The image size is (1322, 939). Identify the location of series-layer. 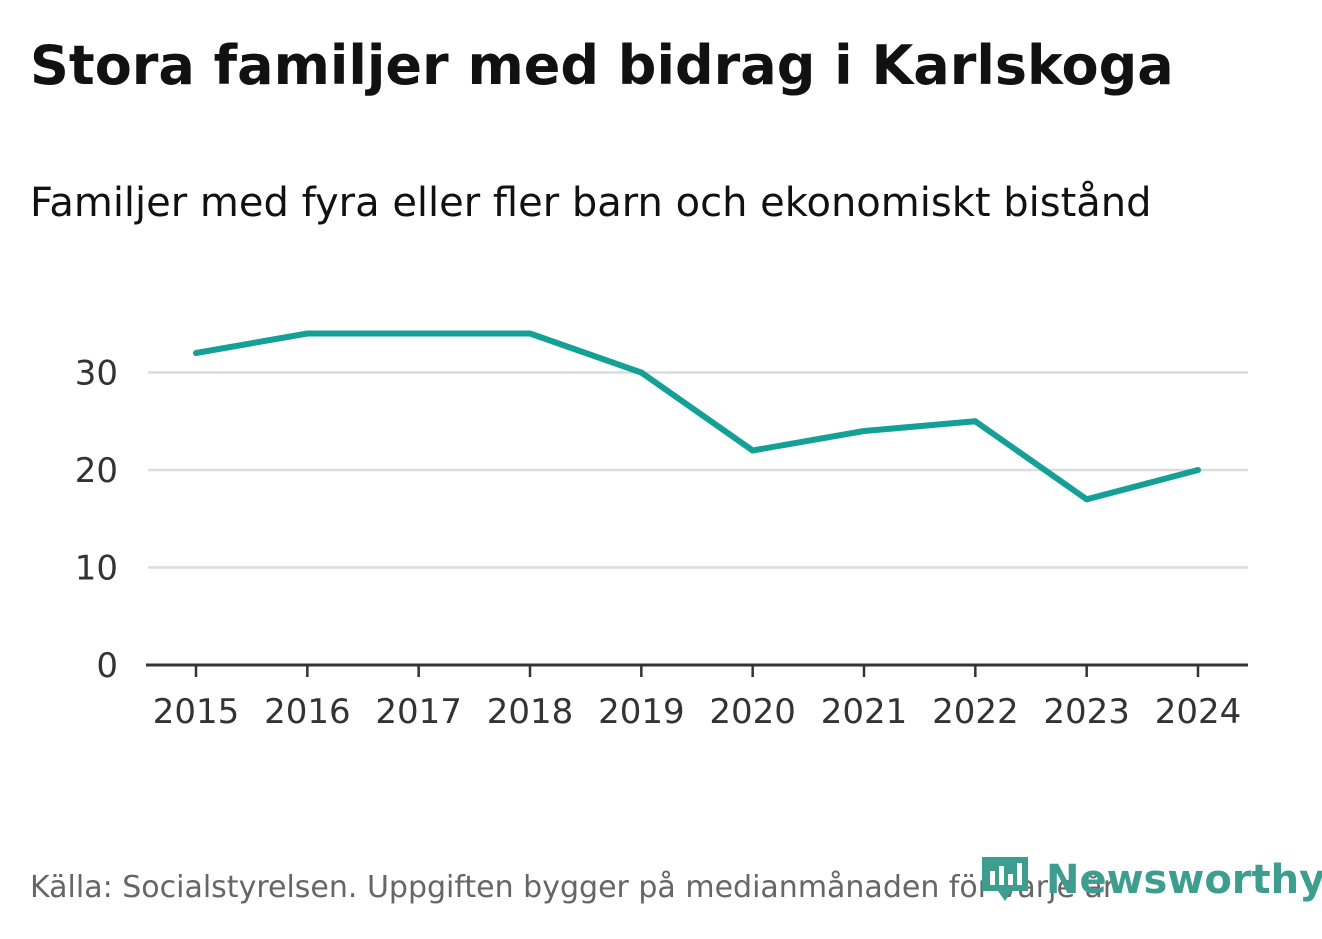
(697, 416).